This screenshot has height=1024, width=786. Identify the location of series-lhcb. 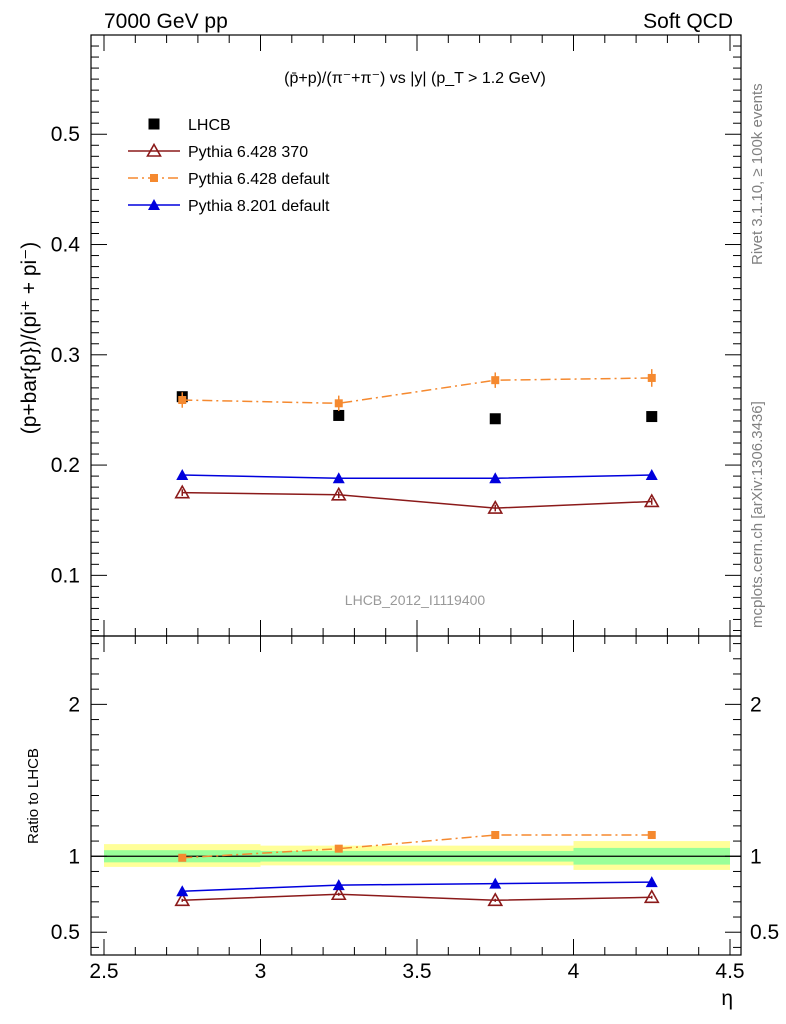
(417, 408).